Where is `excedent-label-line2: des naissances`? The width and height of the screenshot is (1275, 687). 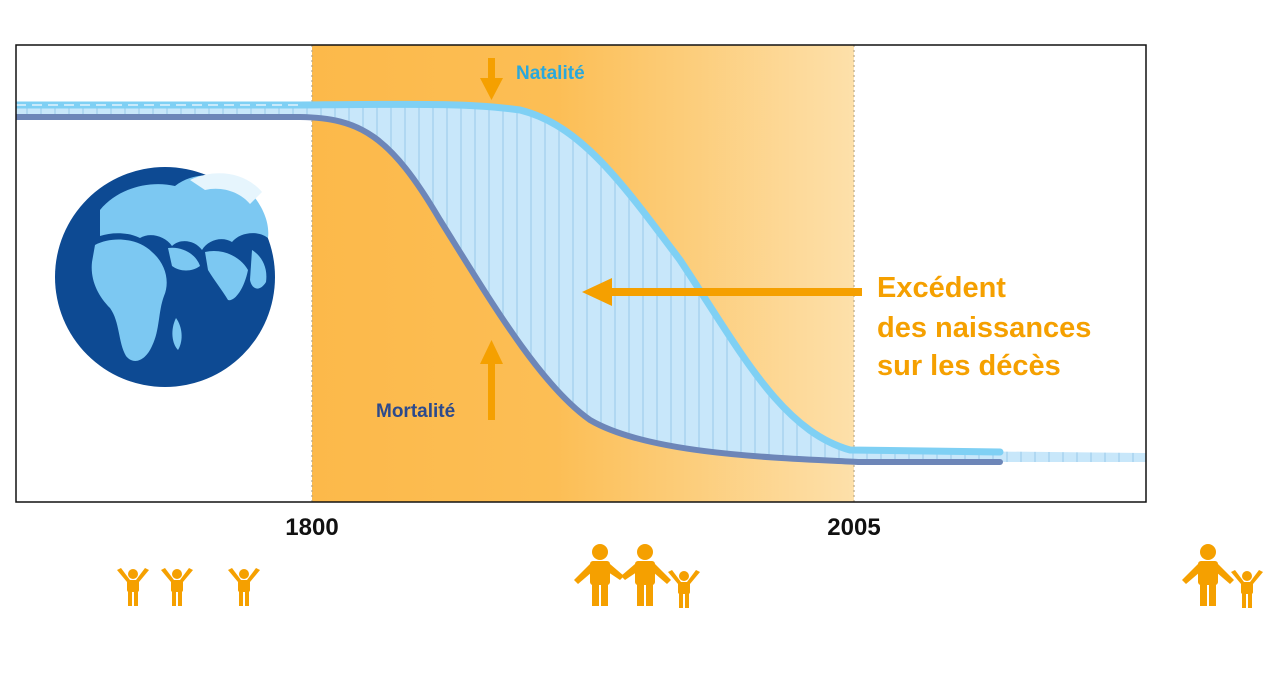 excedent-label-line2: des naissances is located at coordinates (984, 328).